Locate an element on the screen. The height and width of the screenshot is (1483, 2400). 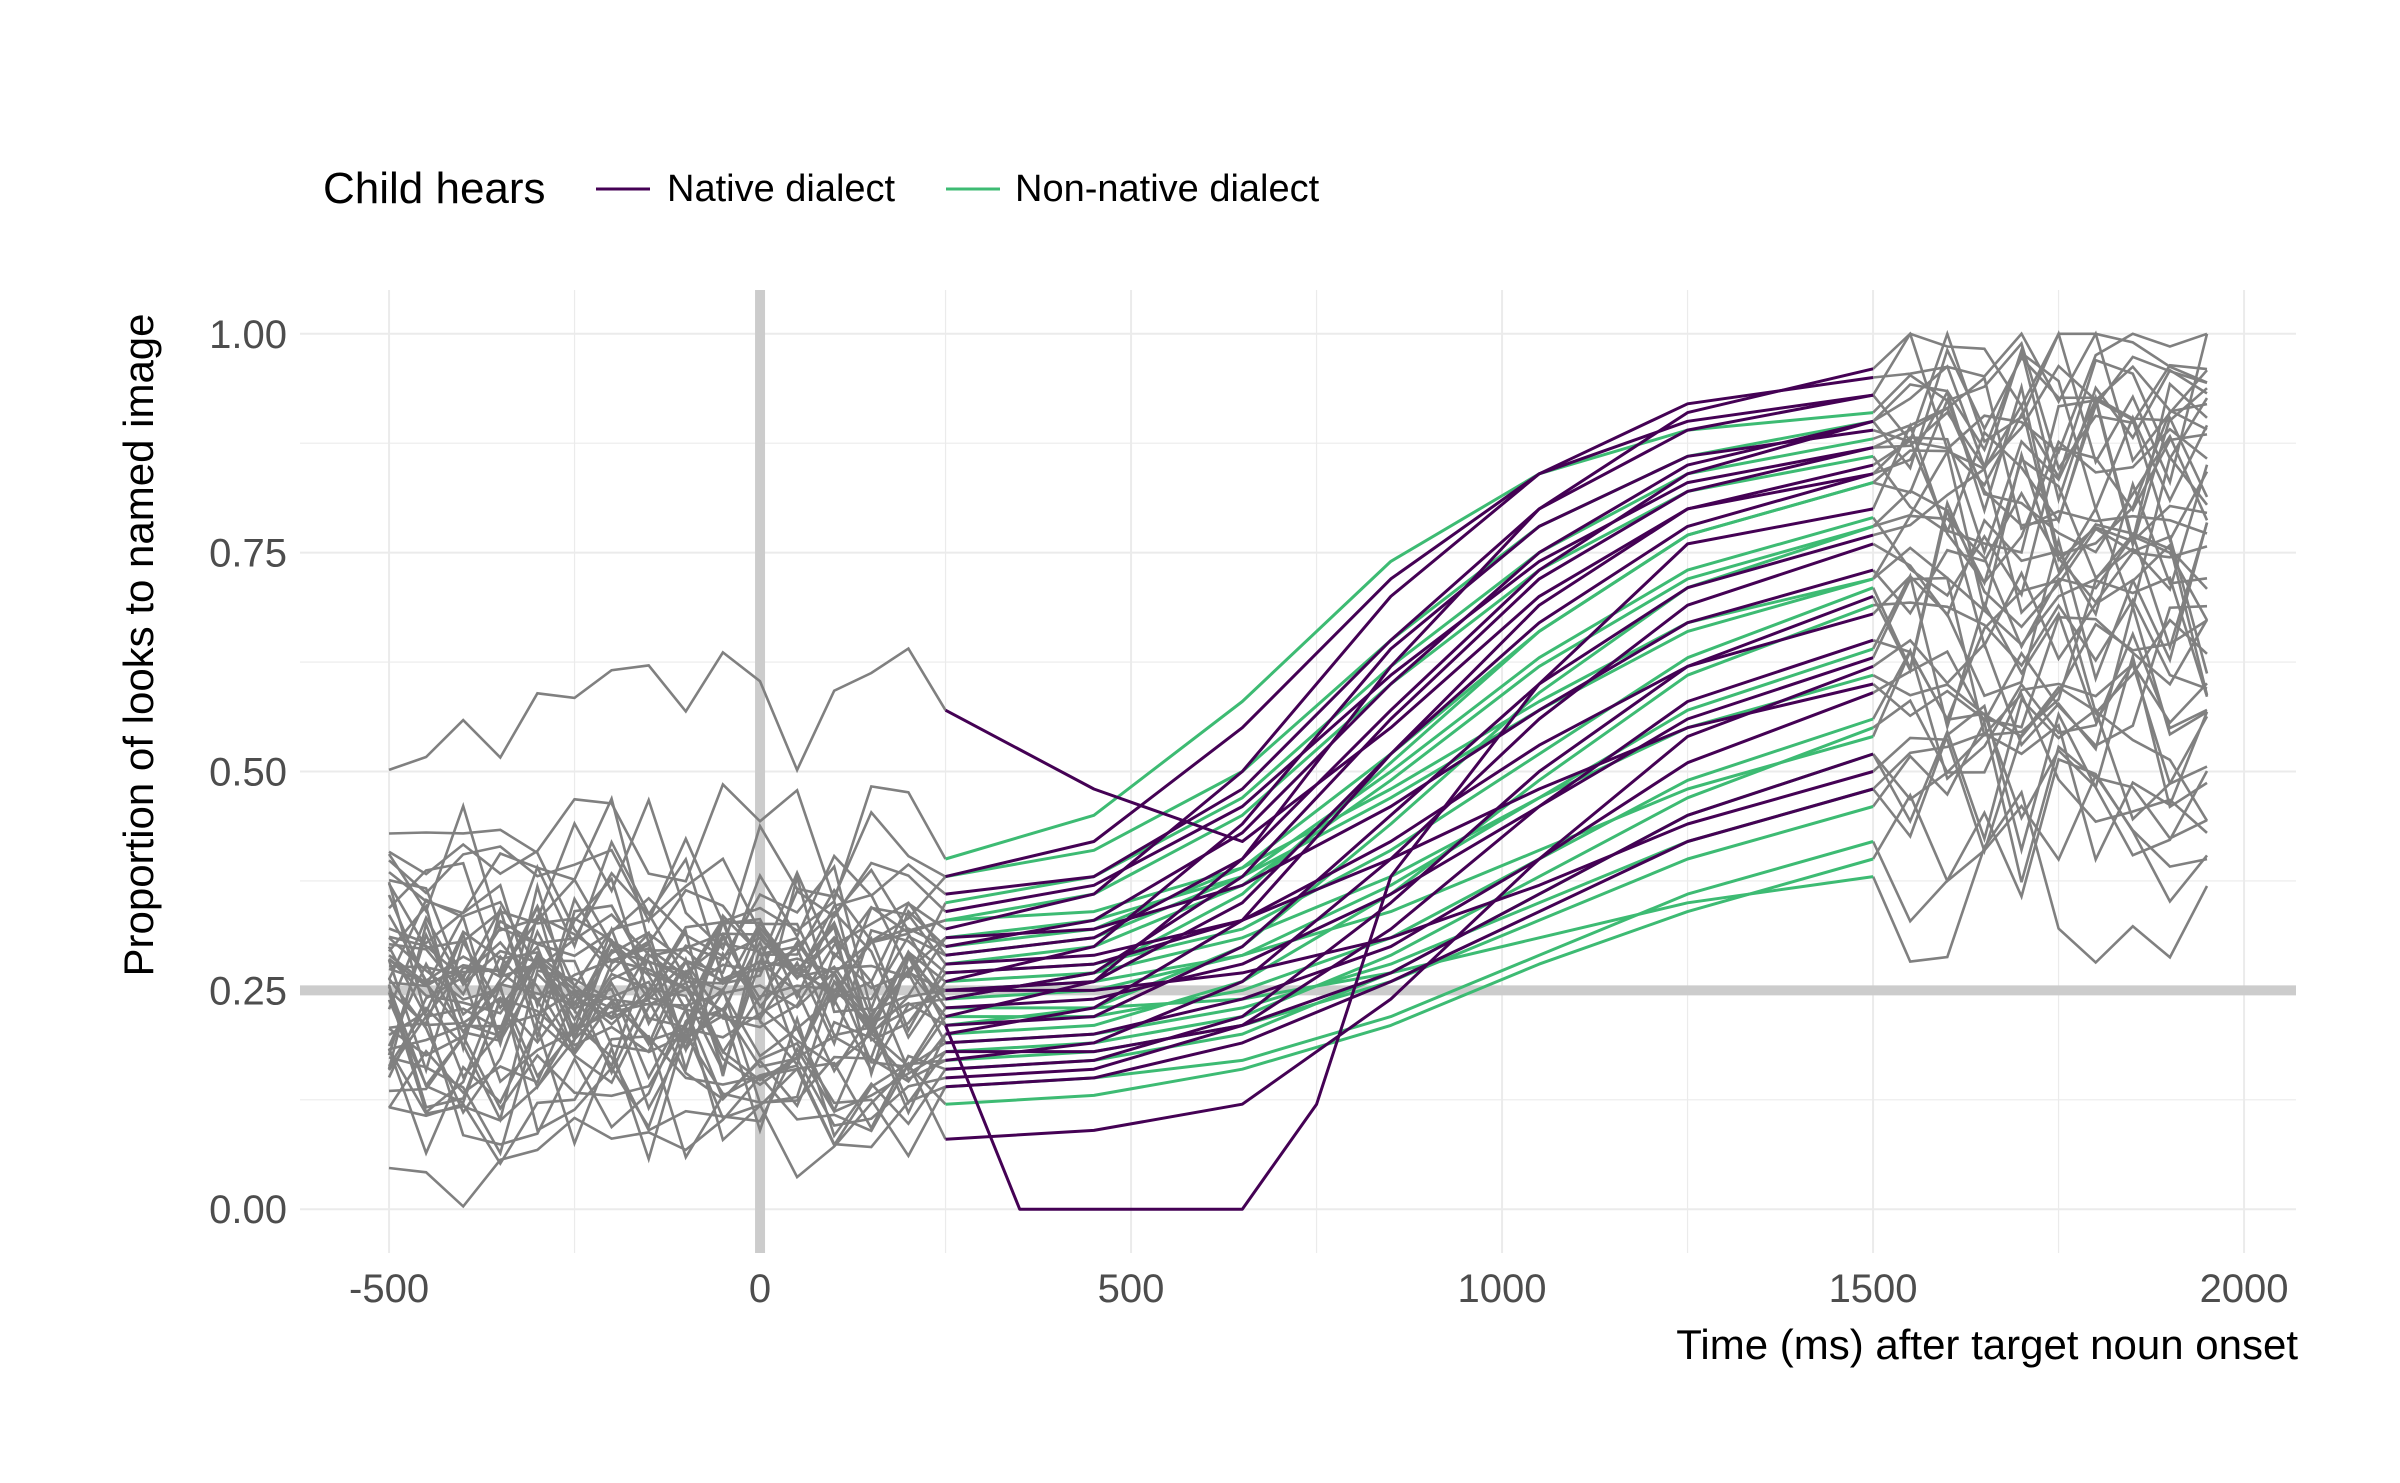
y-tick-label: 1.00 is located at coordinates (248, 335).